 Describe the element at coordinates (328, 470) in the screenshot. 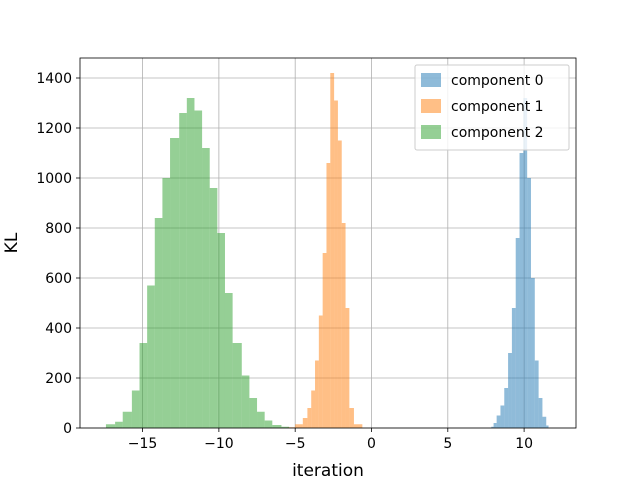

I see `x-axis-label: iteration` at that location.